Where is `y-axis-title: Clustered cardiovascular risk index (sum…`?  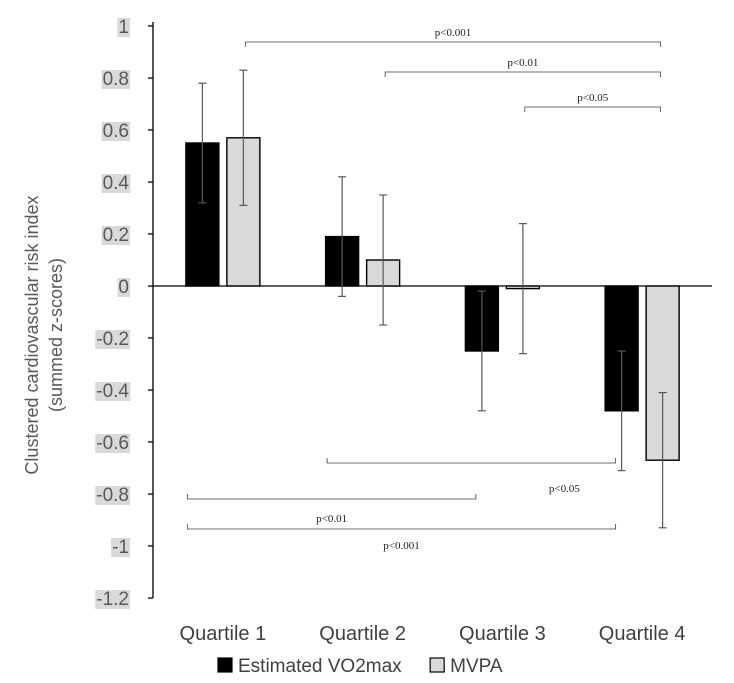
y-axis-title: Clustered cardiovascular risk index (sum… is located at coordinates (44, 334).